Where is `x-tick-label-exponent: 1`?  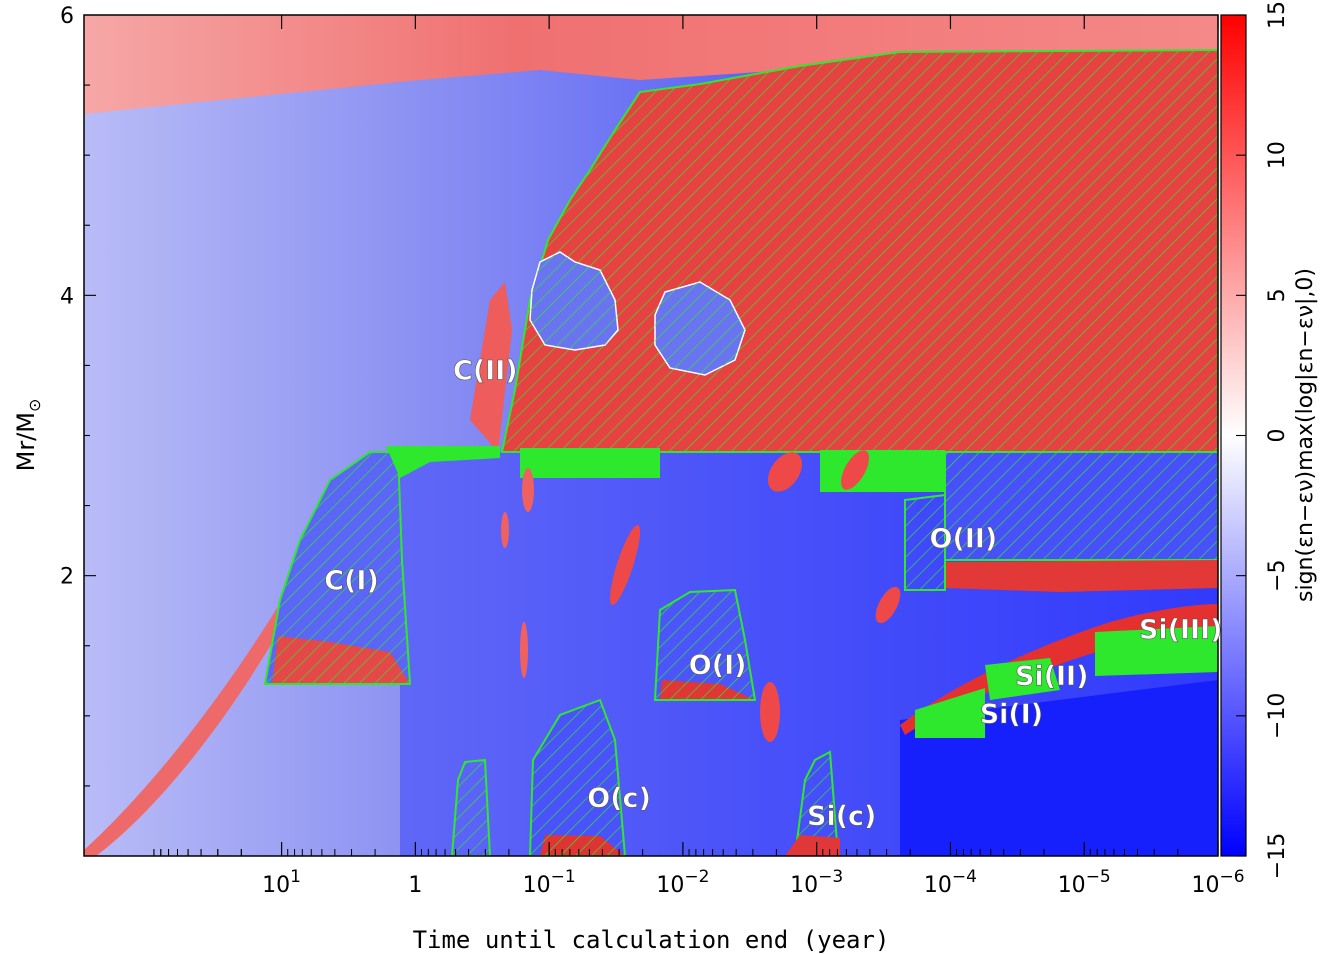 x-tick-label-exponent: 1 is located at coordinates (295, 877).